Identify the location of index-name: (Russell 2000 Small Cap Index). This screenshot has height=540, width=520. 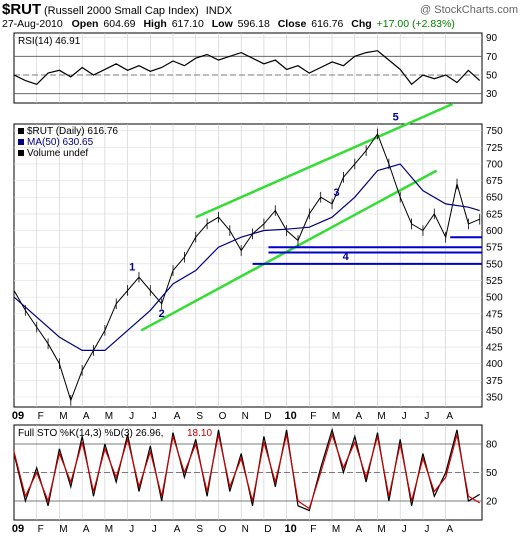
(121, 11).